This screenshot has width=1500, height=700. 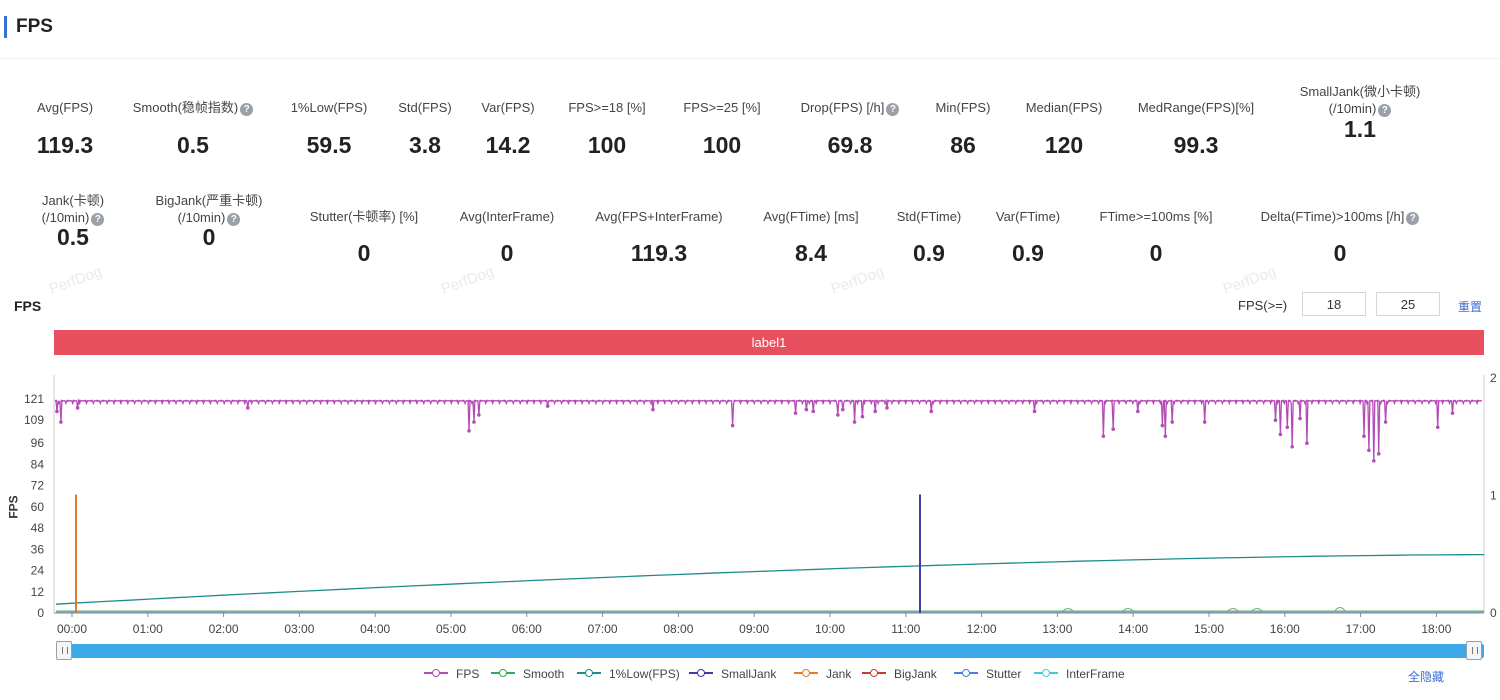 What do you see at coordinates (1474, 650) in the screenshot?
I see `slider-handle-right` at bounding box center [1474, 650].